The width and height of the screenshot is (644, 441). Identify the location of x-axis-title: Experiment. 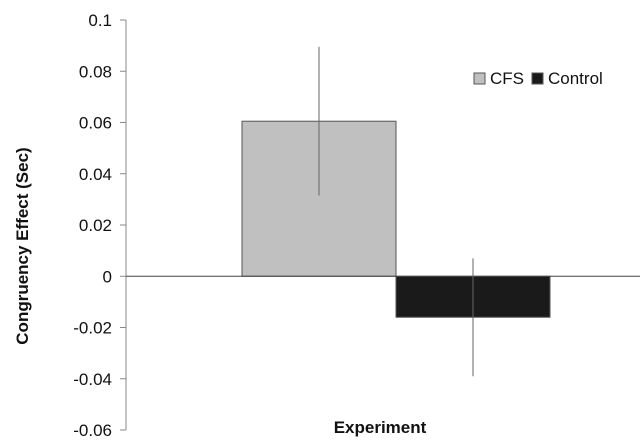
(380, 427).